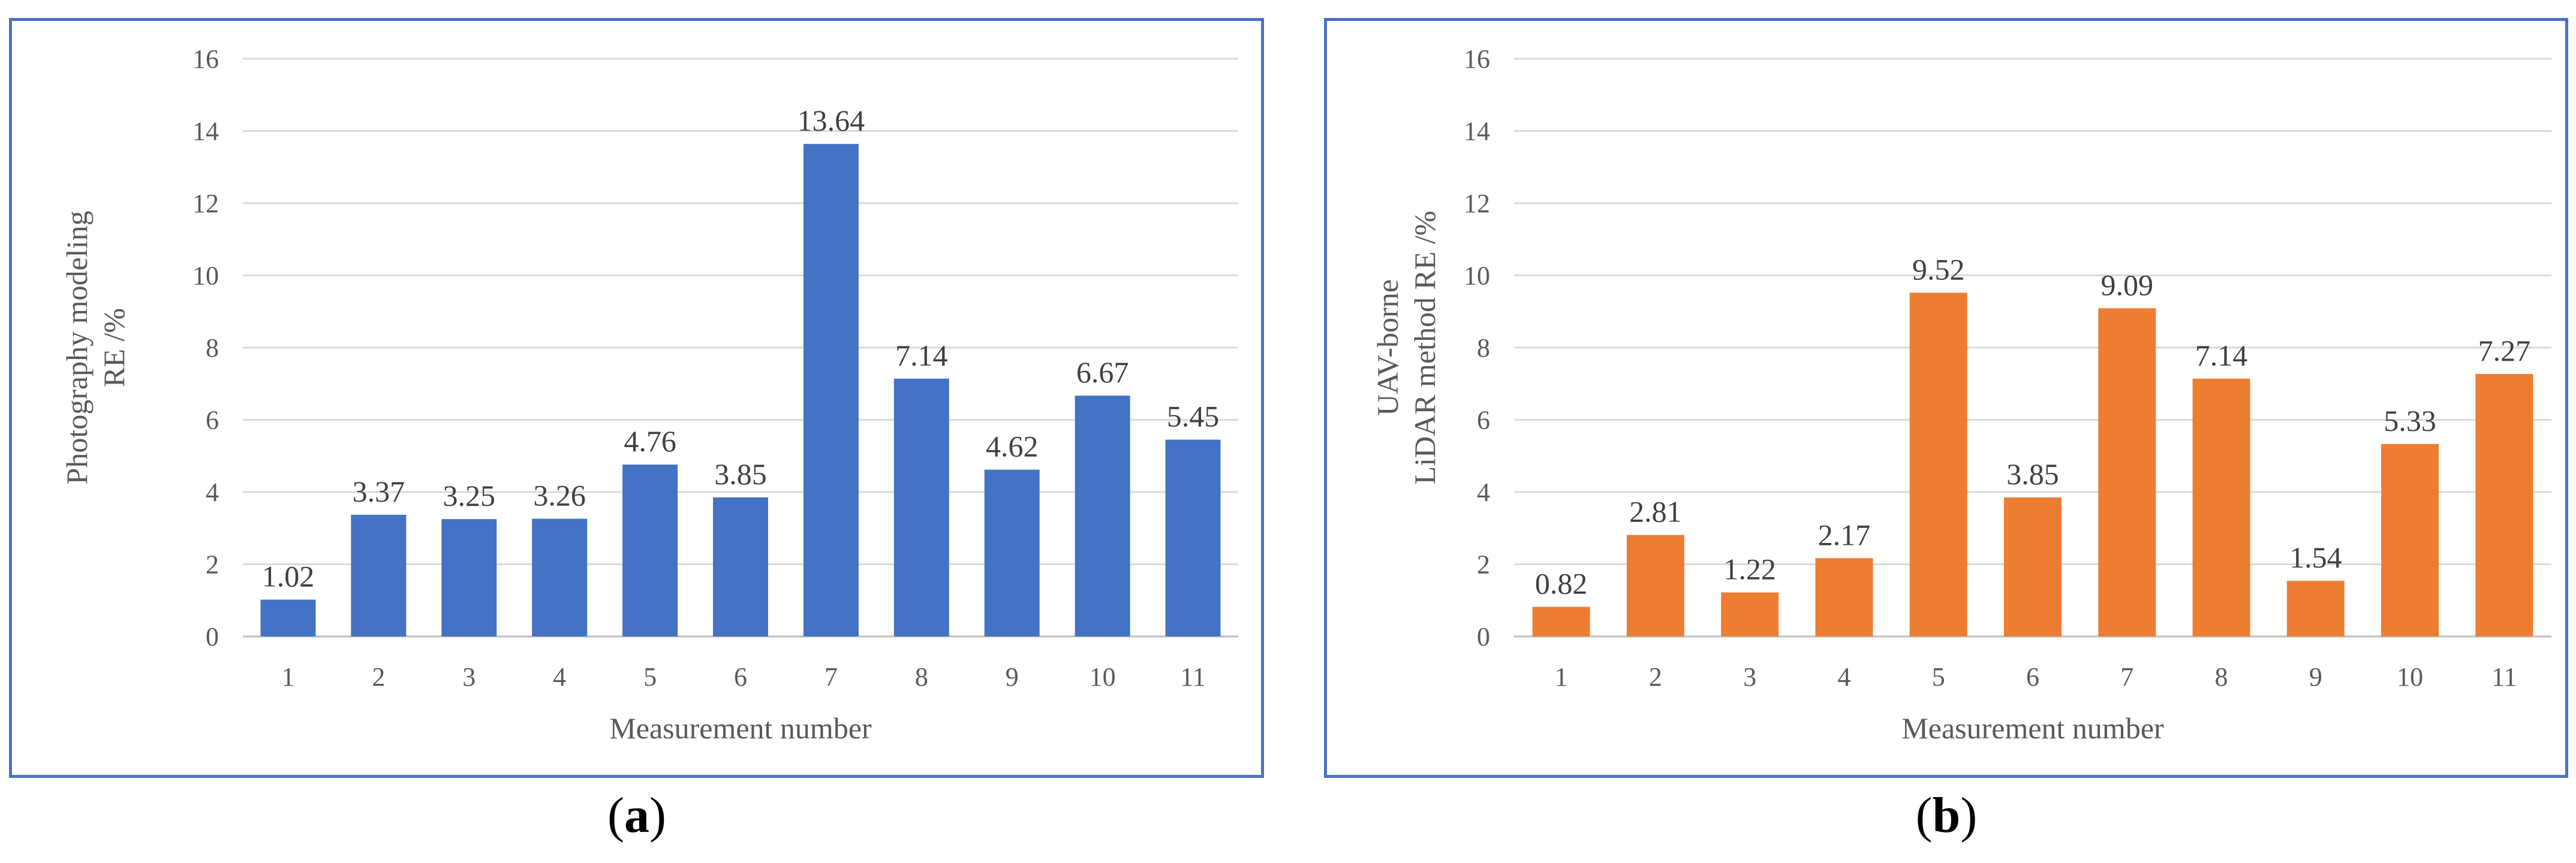  I want to click on x-tick-label-a-5: 5, so click(650, 677).